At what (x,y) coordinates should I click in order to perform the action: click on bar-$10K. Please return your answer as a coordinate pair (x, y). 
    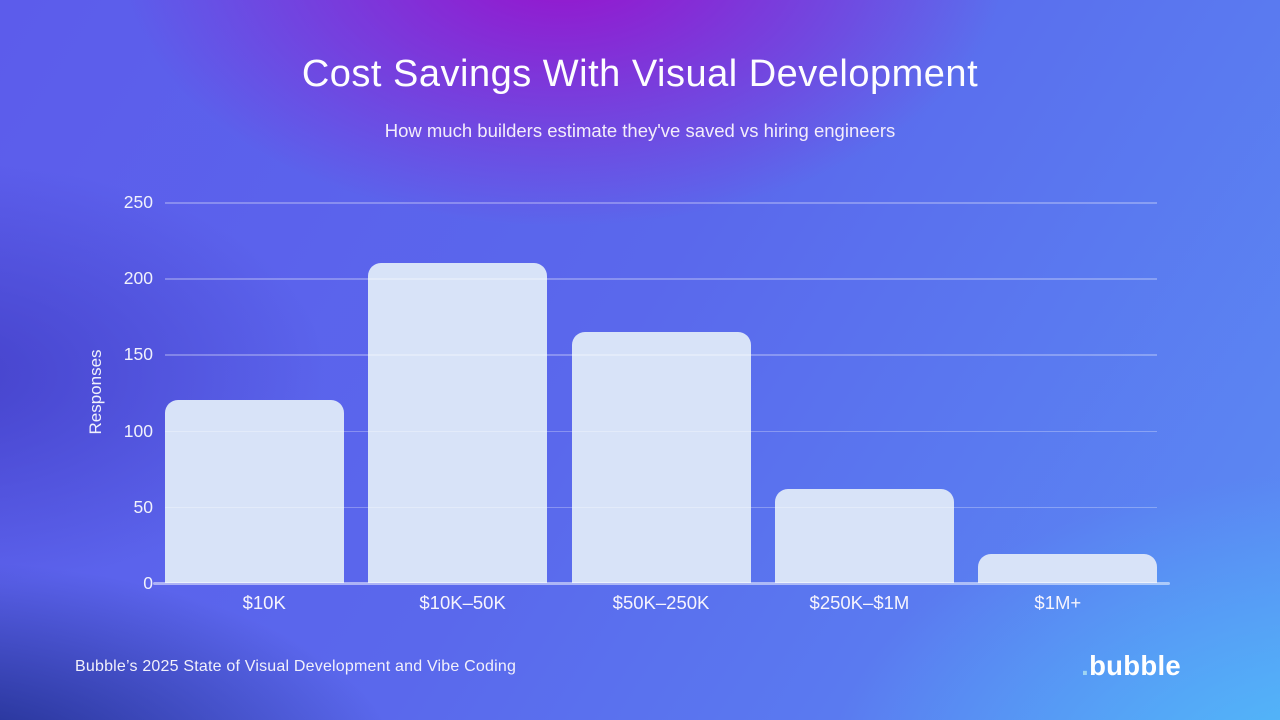
    Looking at the image, I should click on (254, 491).